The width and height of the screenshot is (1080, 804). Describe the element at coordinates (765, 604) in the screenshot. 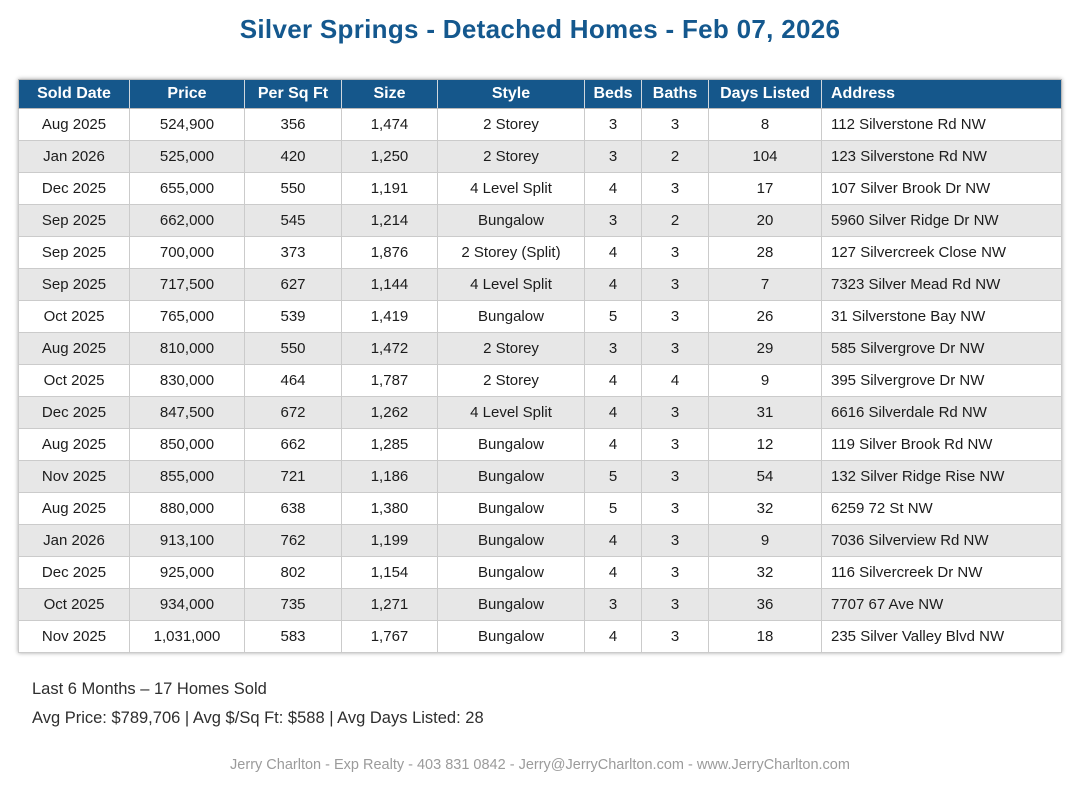

I see `table-cell: 36` at that location.